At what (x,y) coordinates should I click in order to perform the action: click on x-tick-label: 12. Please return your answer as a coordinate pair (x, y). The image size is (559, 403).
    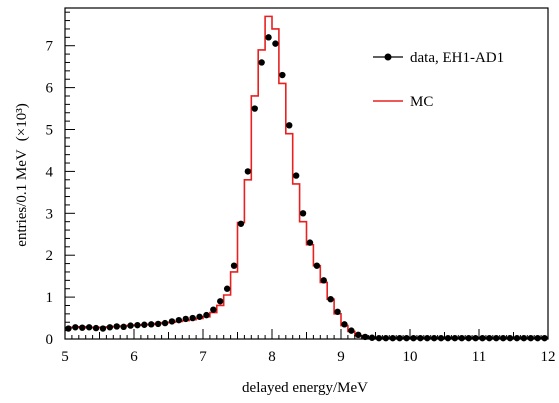
    Looking at the image, I should click on (548, 357).